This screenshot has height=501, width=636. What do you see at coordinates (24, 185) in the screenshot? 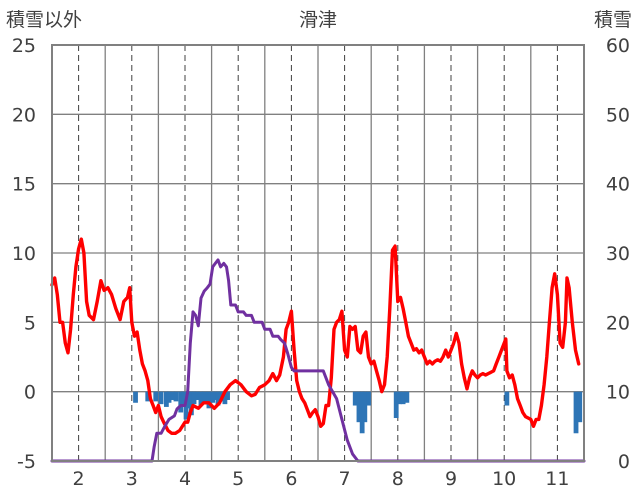
I see `y-left-tick-4: 15` at bounding box center [24, 185].